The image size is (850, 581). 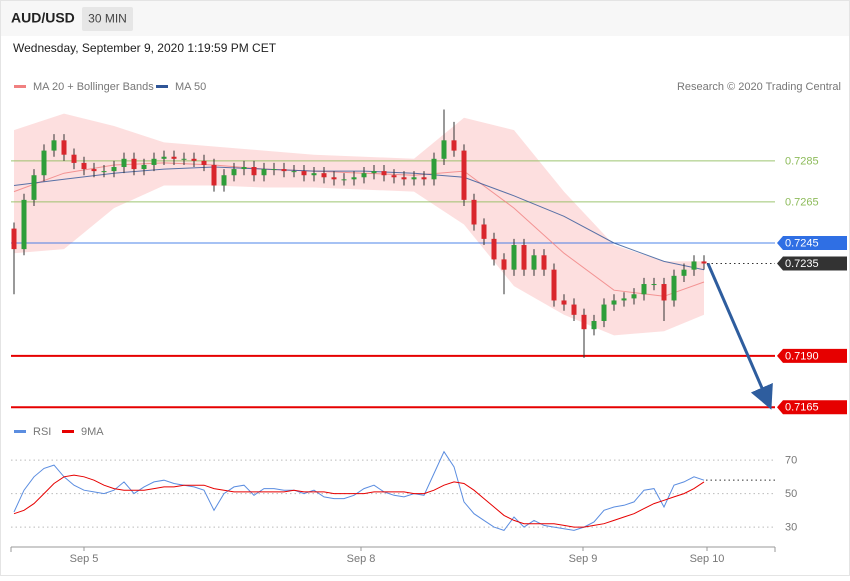 I want to click on legend-label: RSI, so click(x=42, y=432).